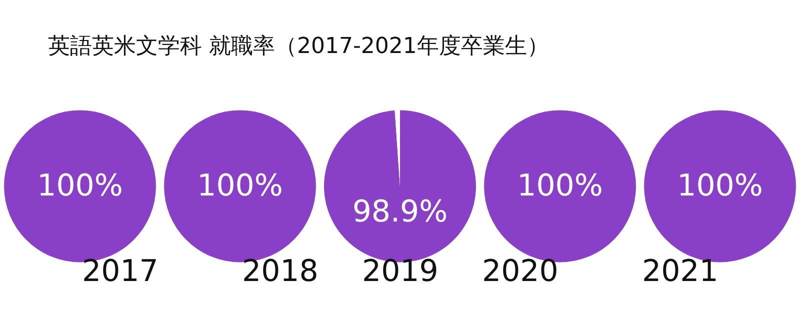 This screenshot has height=334, width=800. I want to click on text: 2018, so click(280, 271).